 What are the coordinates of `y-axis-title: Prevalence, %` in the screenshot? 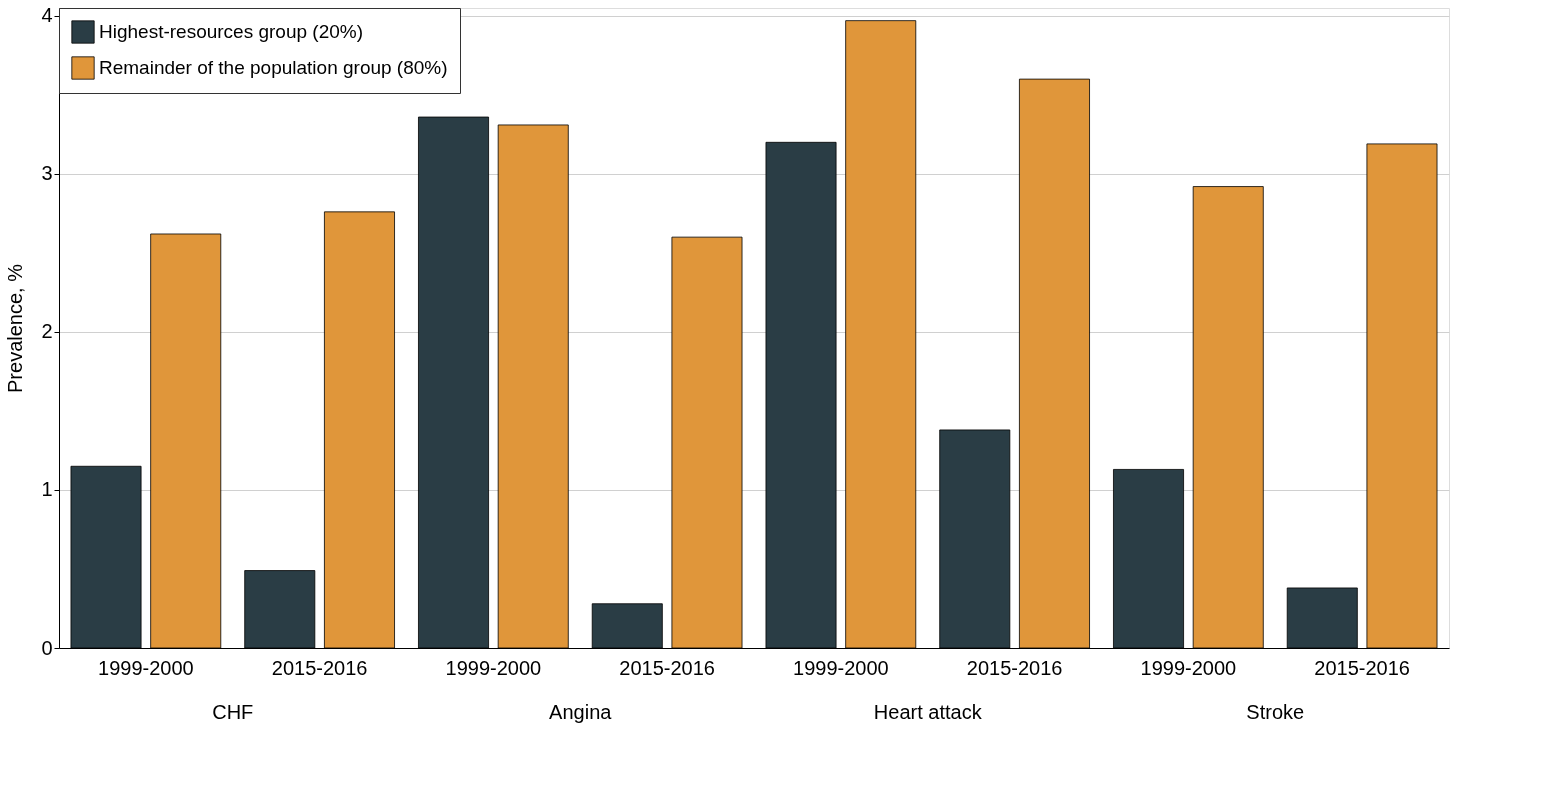 It's located at (15, 328).